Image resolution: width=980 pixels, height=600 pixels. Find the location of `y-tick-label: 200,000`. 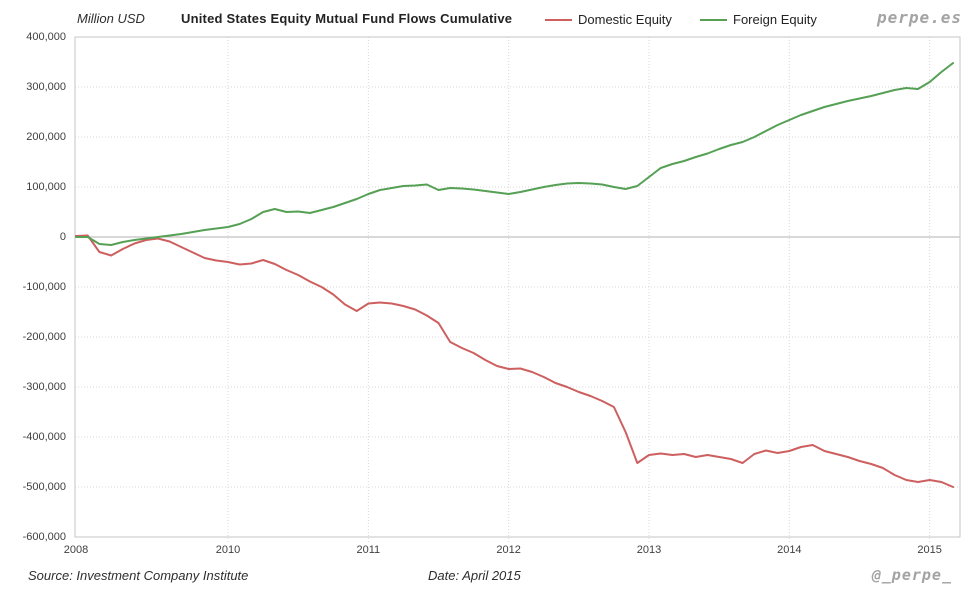

y-tick-label: 200,000 is located at coordinates (46, 137).